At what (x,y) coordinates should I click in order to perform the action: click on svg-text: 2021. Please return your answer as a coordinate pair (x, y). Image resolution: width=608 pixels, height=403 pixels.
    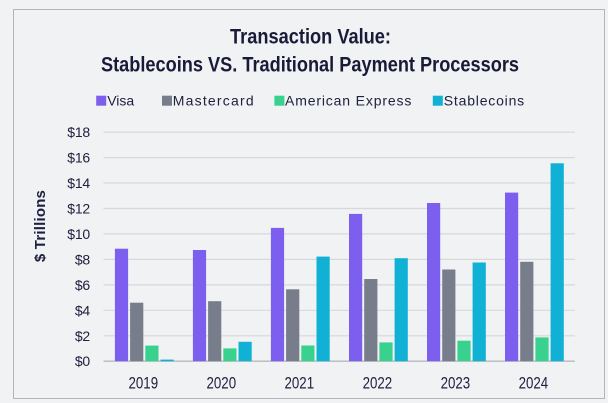
    Looking at the image, I should click on (300, 383).